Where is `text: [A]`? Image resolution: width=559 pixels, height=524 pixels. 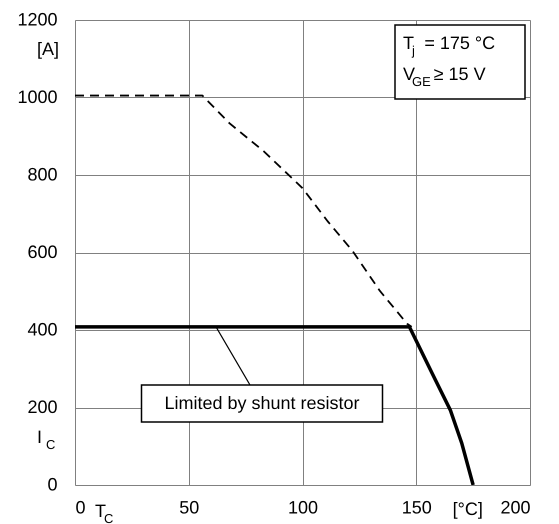
text: [A] is located at coordinates (48, 49).